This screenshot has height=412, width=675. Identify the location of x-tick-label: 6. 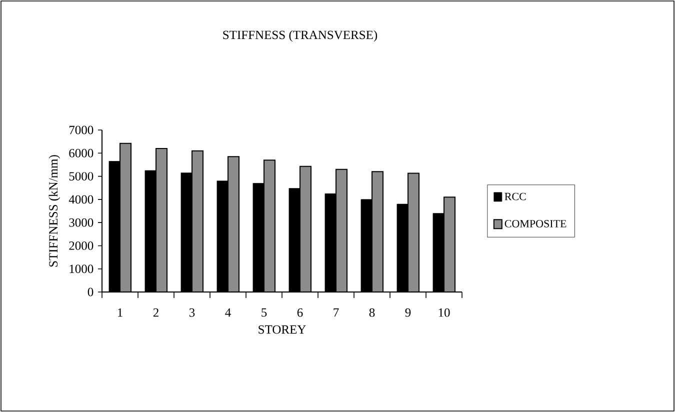
(300, 312).